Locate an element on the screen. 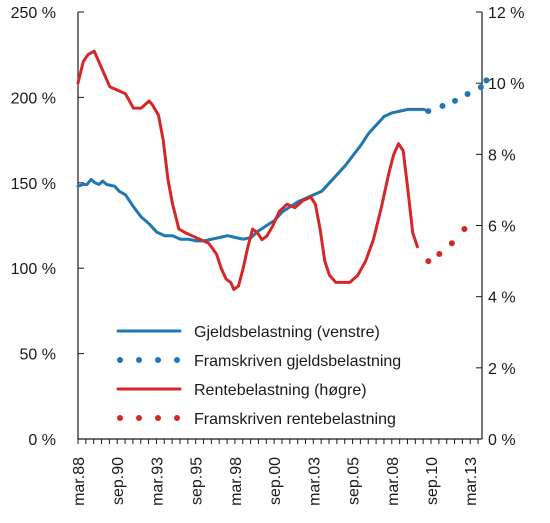 The width and height of the screenshot is (550, 523). x-tick-label: mar.03 is located at coordinates (314, 481).